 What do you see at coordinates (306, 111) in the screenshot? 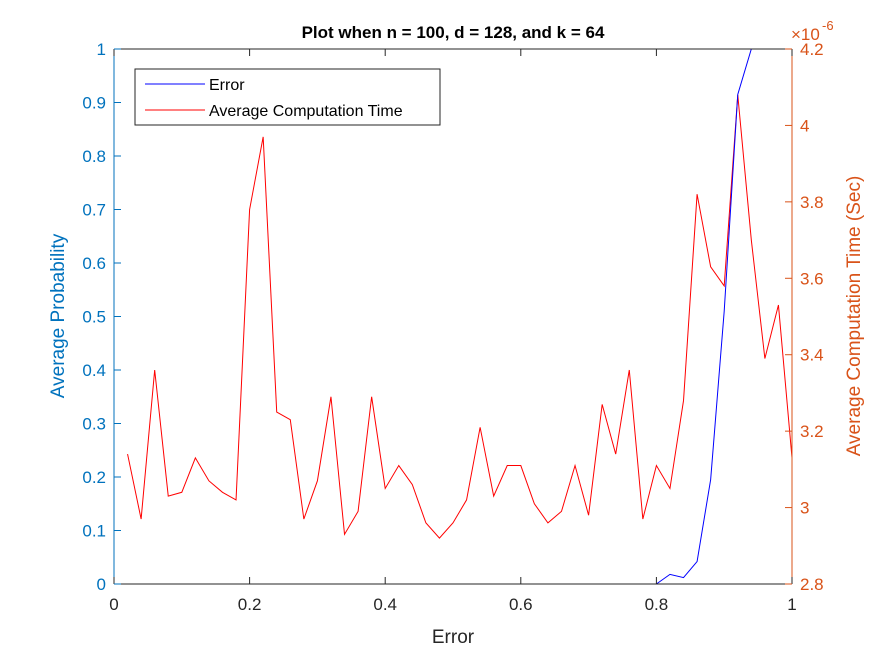
I see `legend-label-time: Average Computation Time` at bounding box center [306, 111].